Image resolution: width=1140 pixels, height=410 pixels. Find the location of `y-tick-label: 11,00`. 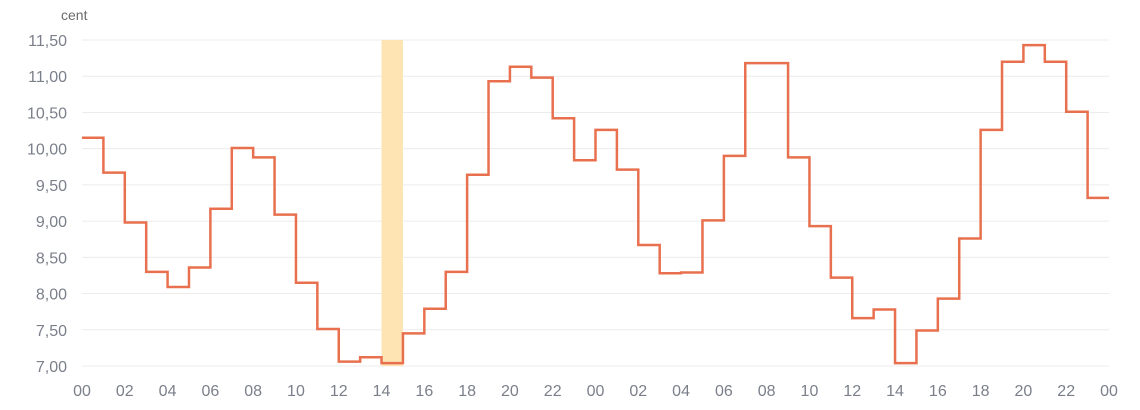

y-tick-label: 11,00 is located at coordinates (47, 77).